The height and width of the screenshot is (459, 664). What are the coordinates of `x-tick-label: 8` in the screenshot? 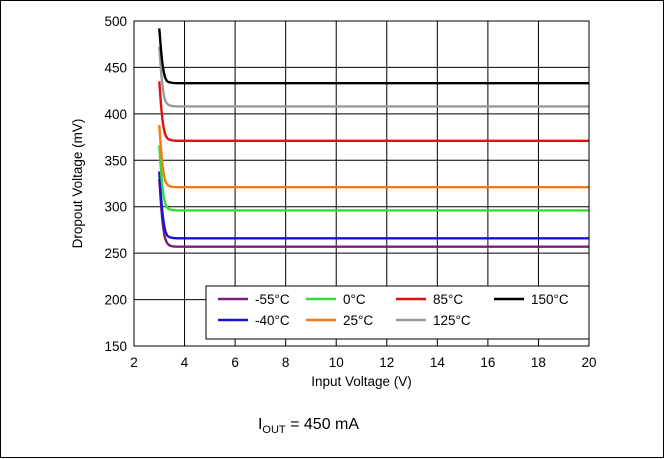 It's located at (286, 362).